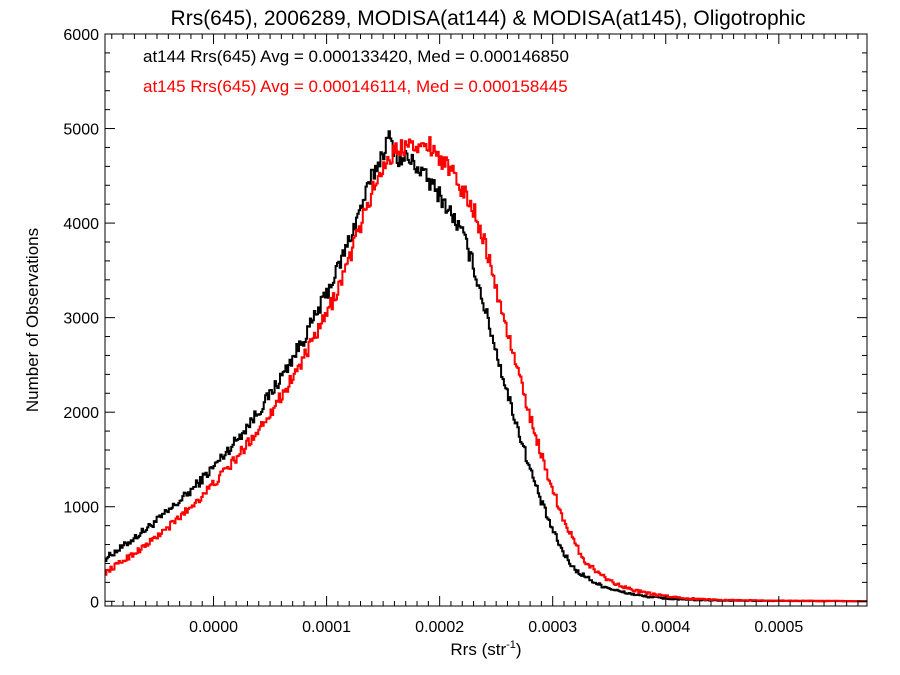 This screenshot has width=900, height=675. I want to click on y-tick-label: 5000, so click(81, 130).